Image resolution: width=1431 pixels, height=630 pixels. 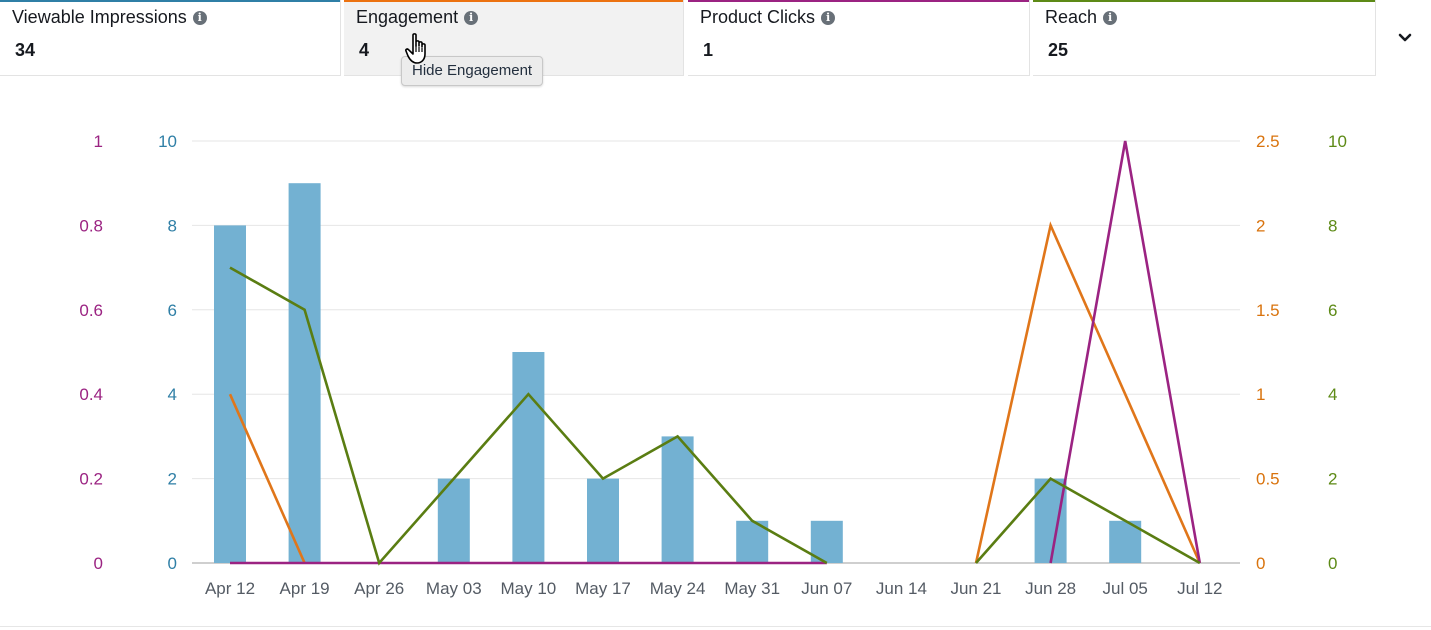 I want to click on metric-label: Viewable Impressions, so click(x=99, y=17).